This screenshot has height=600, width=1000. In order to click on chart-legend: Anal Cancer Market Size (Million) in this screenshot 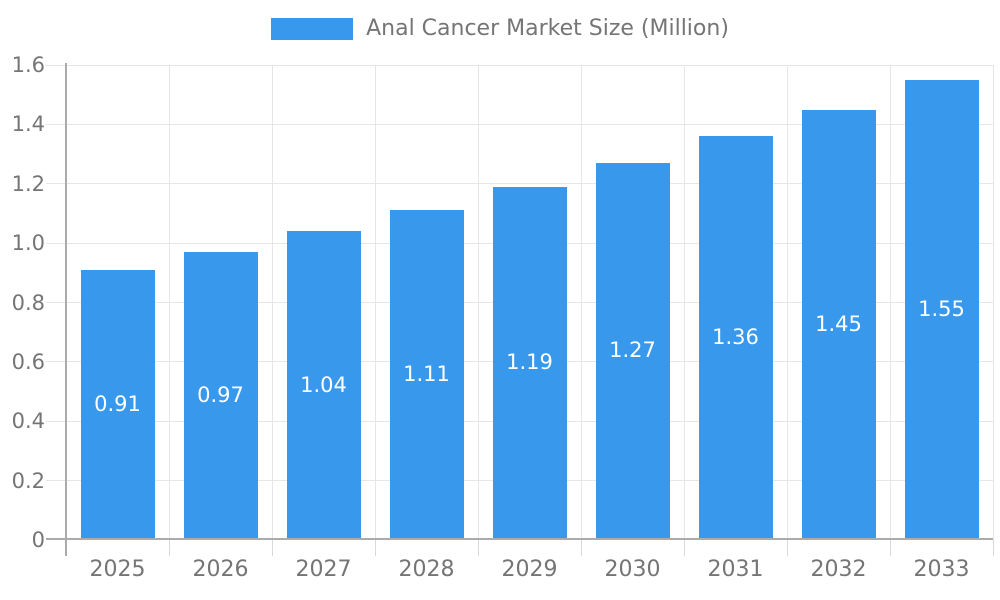, I will do `click(500, 29)`.